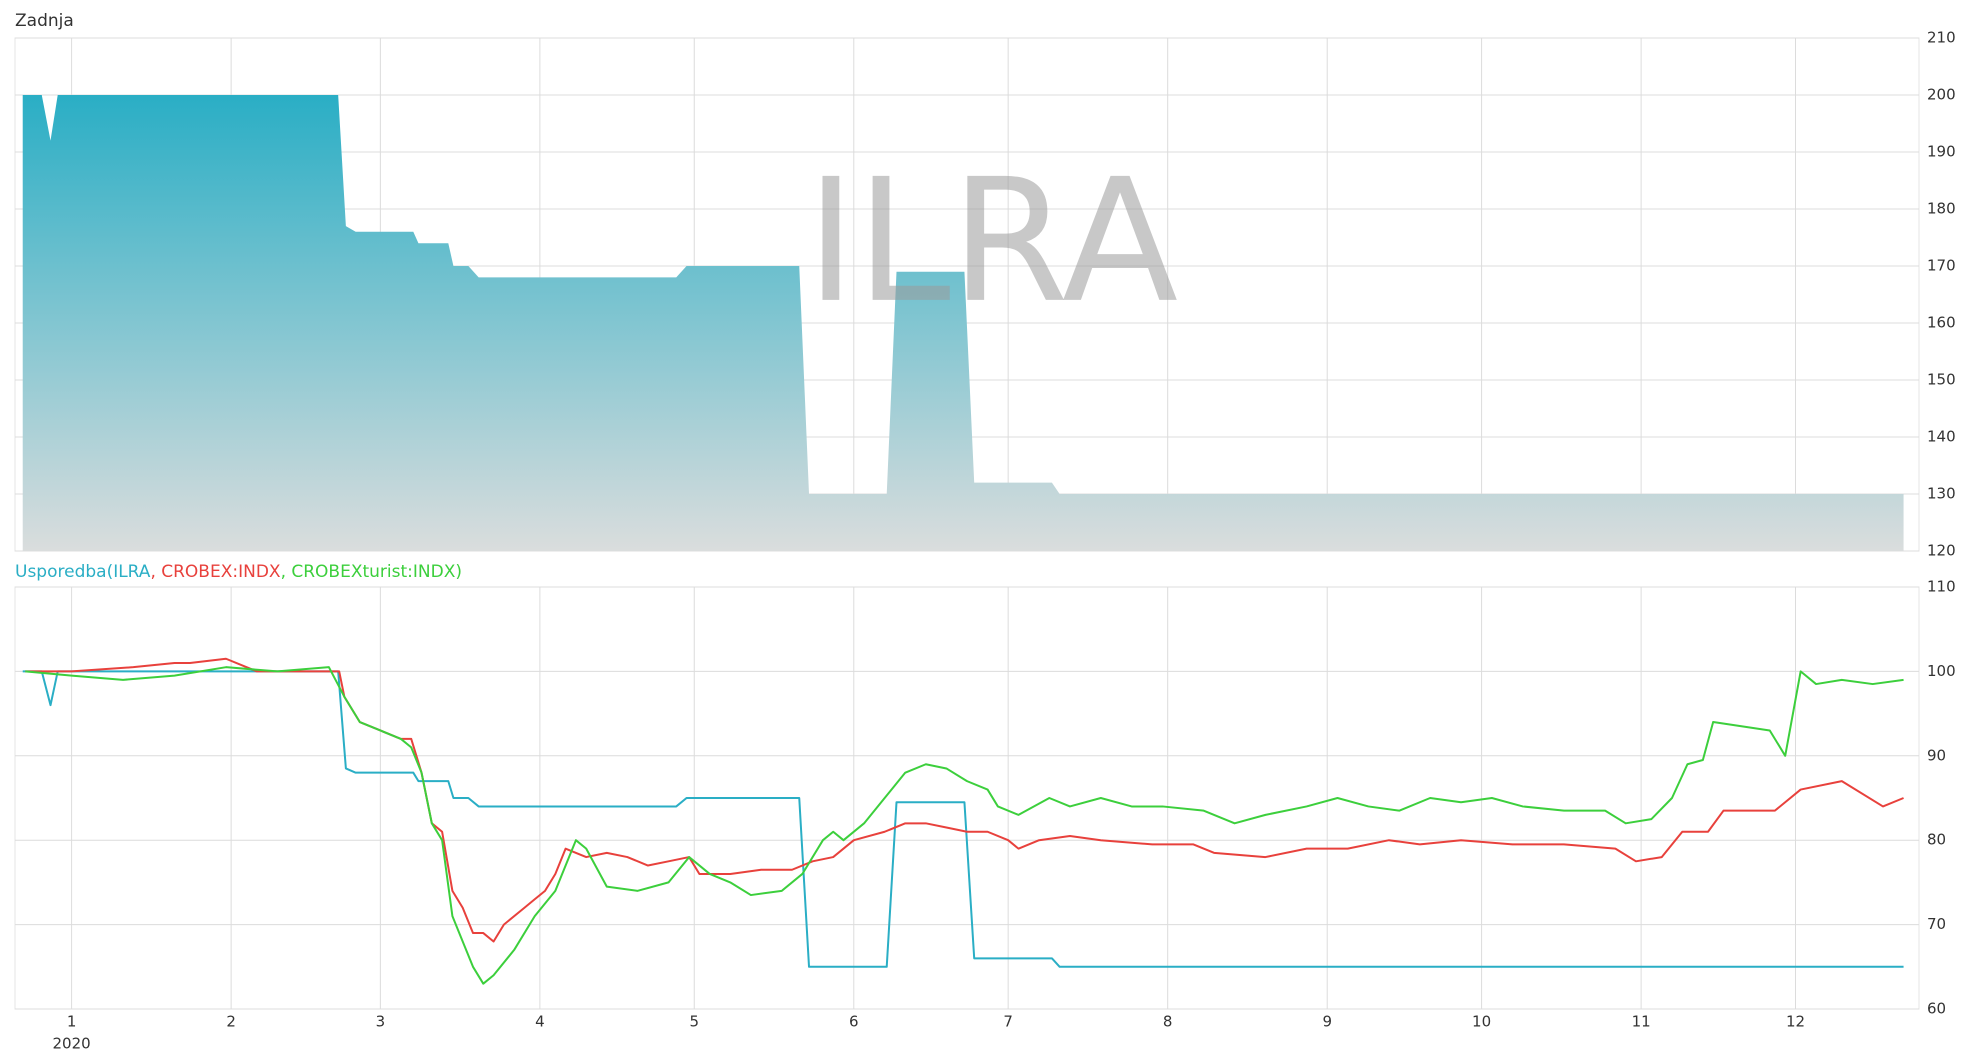 Image resolution: width=1963 pixels, height=1053 pixels. Describe the element at coordinates (992, 242) in the screenshot. I see `watermark: ILRA` at that location.